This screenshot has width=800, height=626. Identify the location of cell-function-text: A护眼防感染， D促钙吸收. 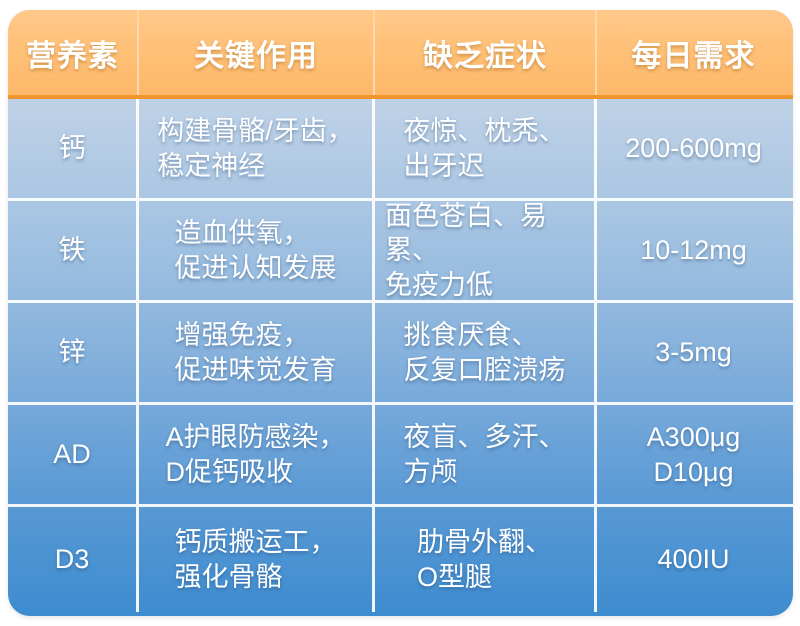
(255, 454).